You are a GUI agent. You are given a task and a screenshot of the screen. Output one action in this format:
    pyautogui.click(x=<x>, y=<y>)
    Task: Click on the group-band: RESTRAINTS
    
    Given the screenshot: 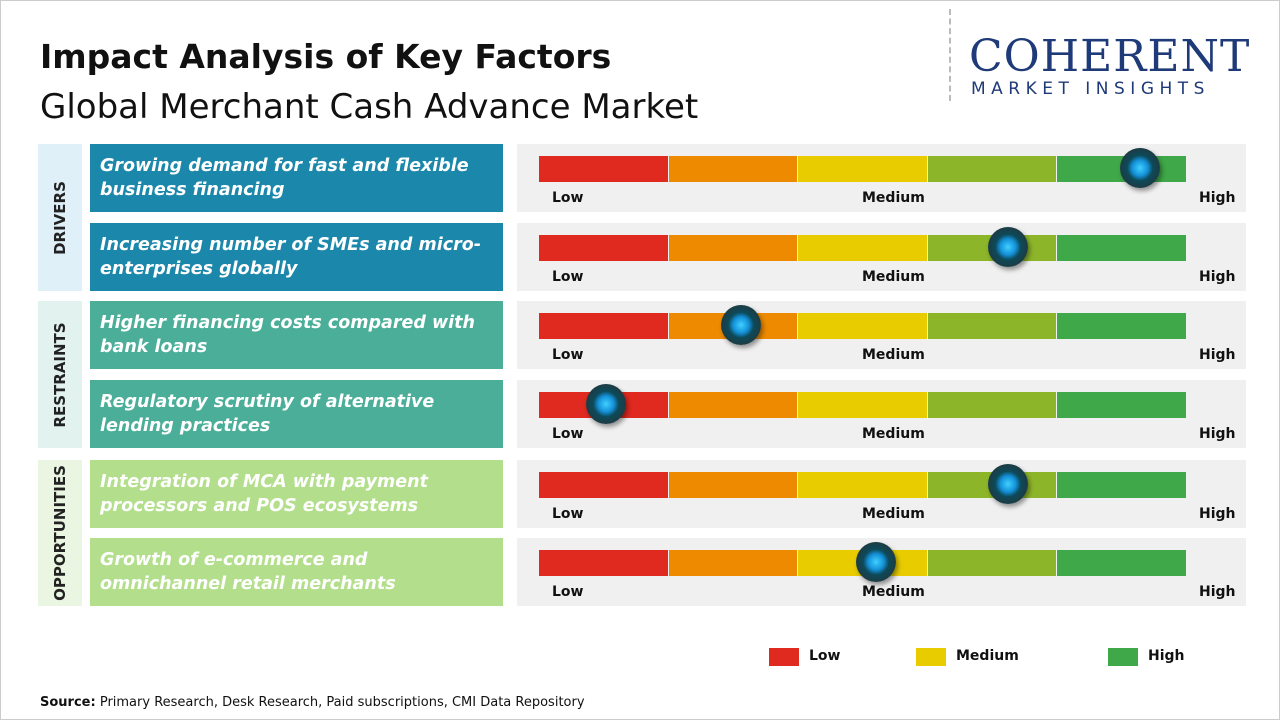 What is the action you would take?
    pyautogui.click(x=60, y=374)
    